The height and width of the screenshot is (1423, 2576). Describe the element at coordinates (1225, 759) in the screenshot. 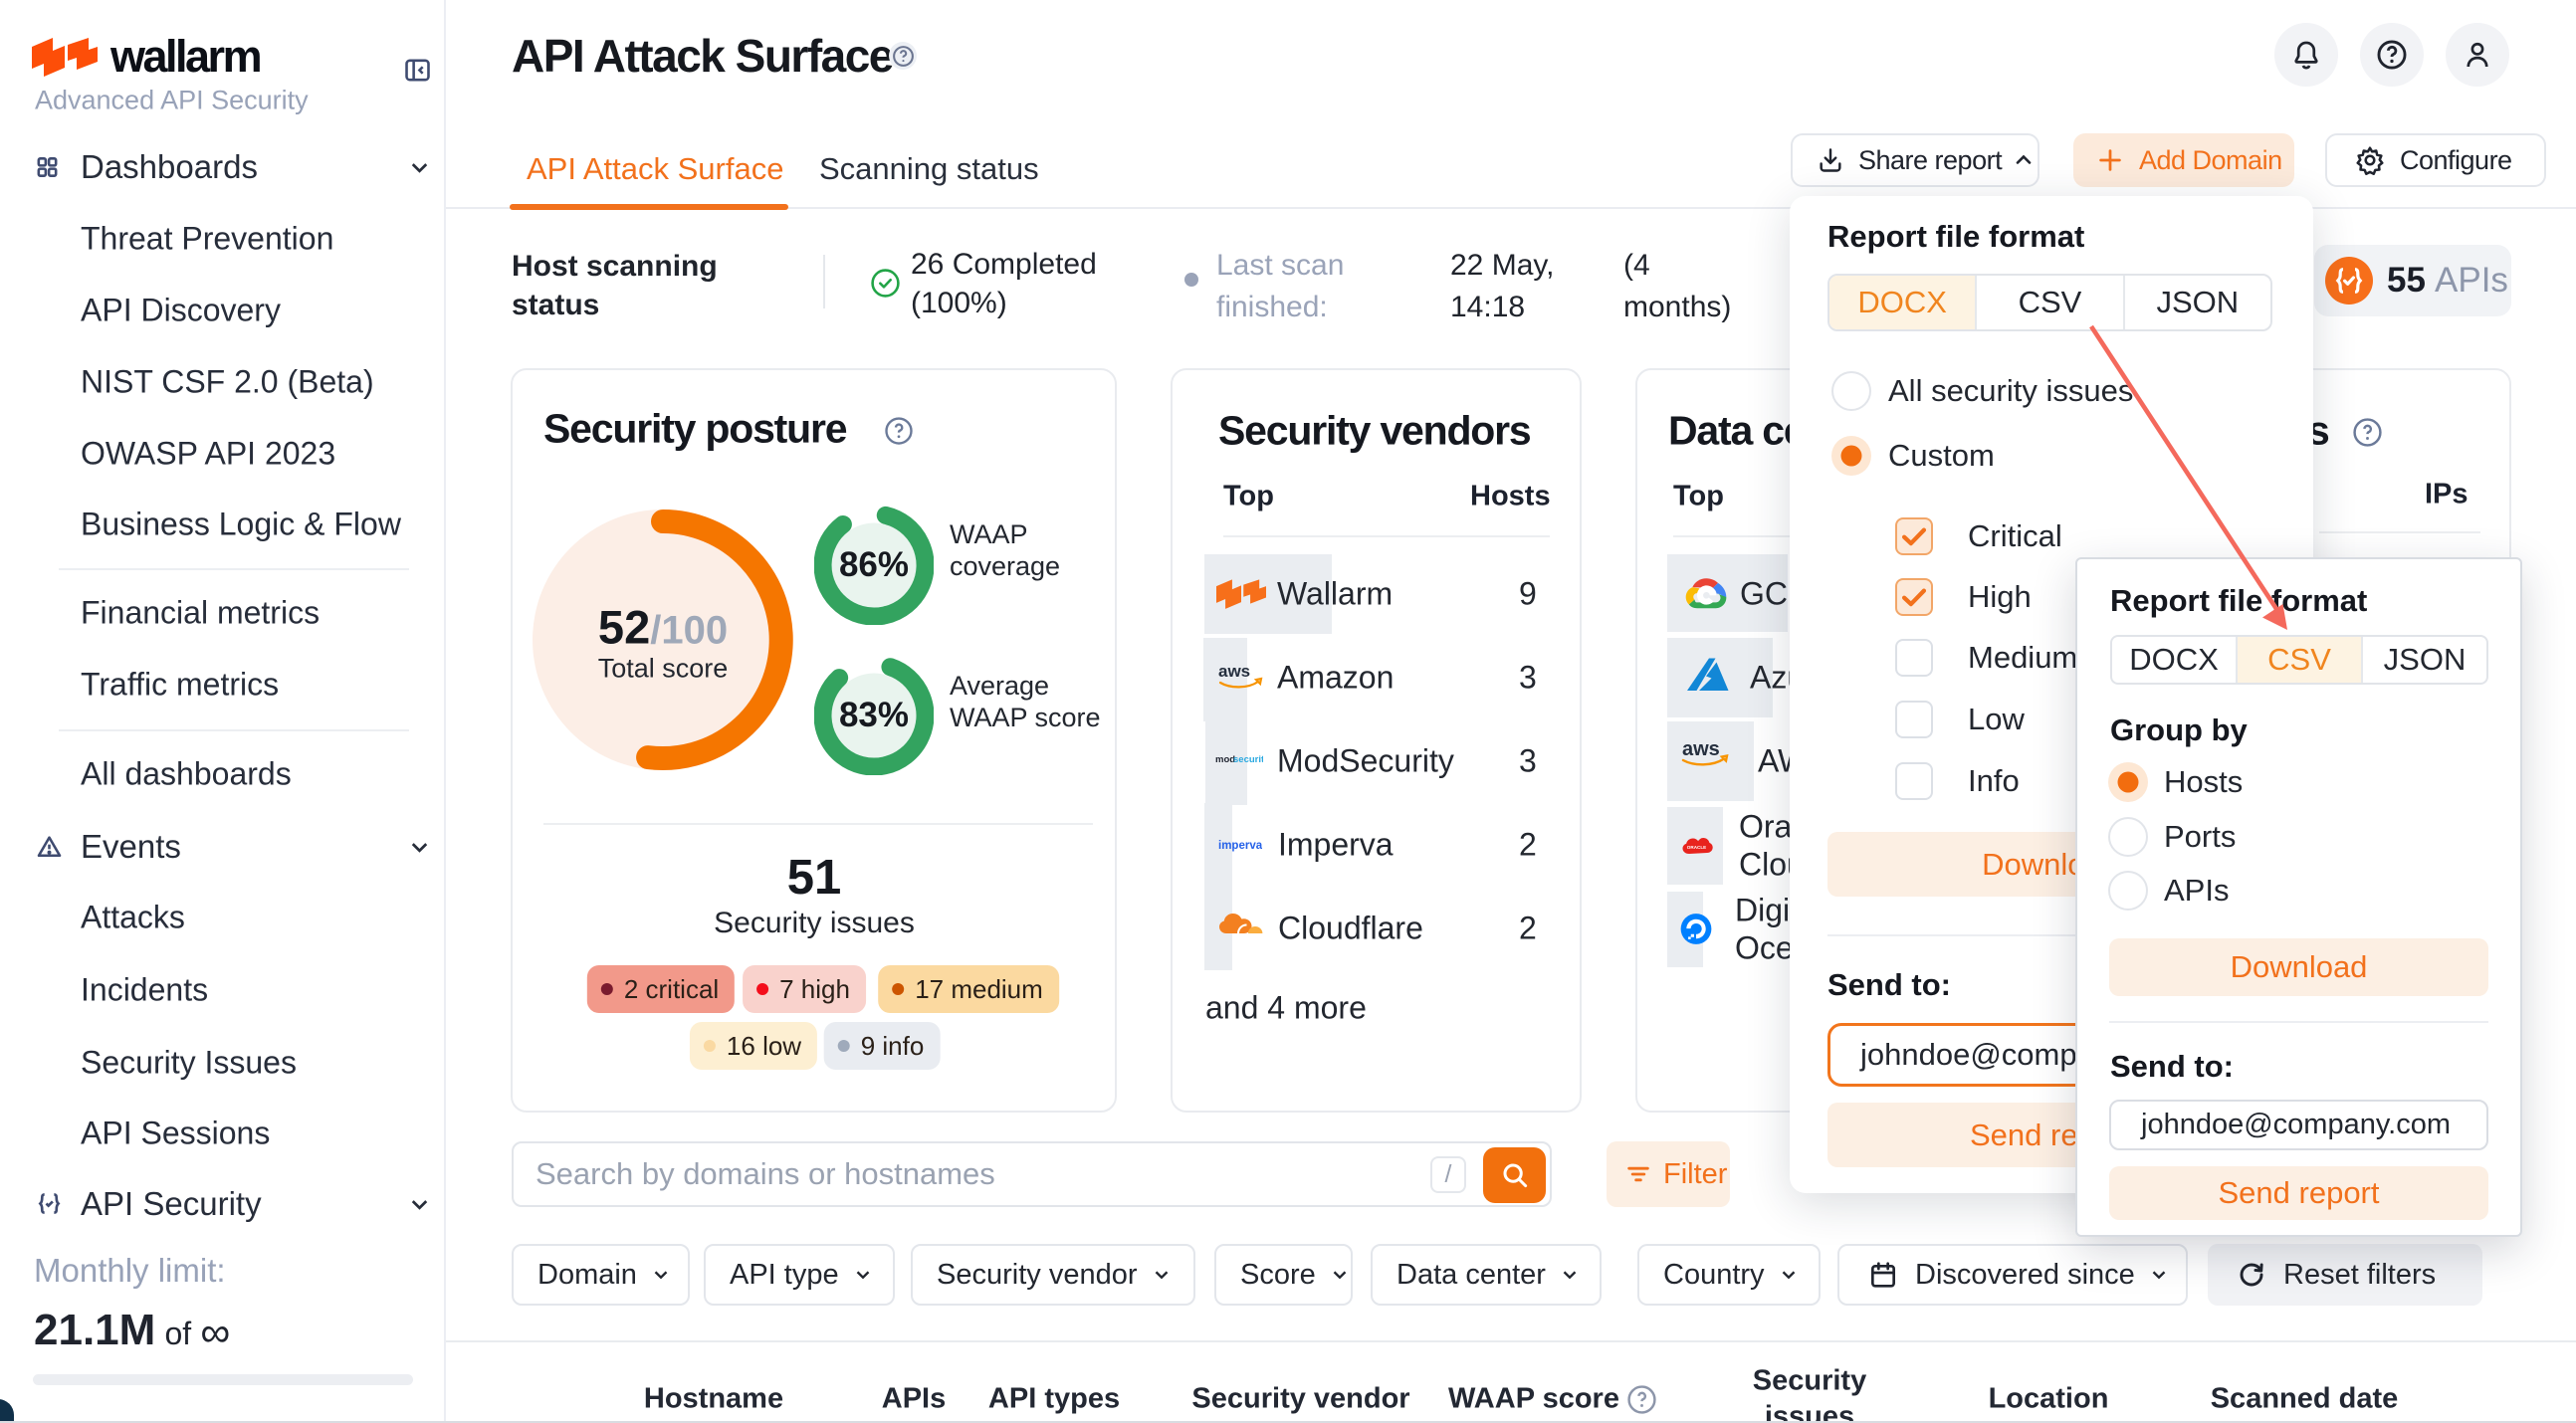

I see `svg-text: mod` at that location.